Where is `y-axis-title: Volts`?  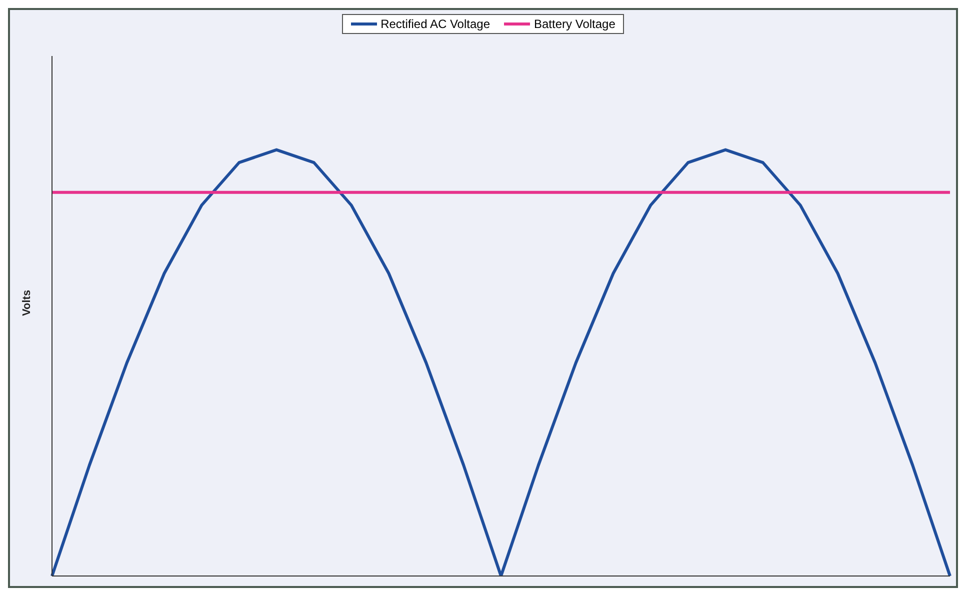 y-axis-title: Volts is located at coordinates (26, 303).